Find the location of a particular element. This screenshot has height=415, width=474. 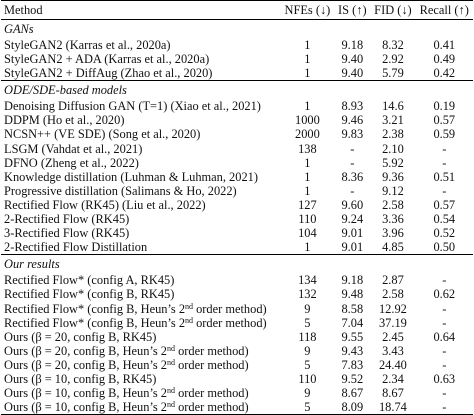

value-cell: 0.50 is located at coordinates (444, 247).